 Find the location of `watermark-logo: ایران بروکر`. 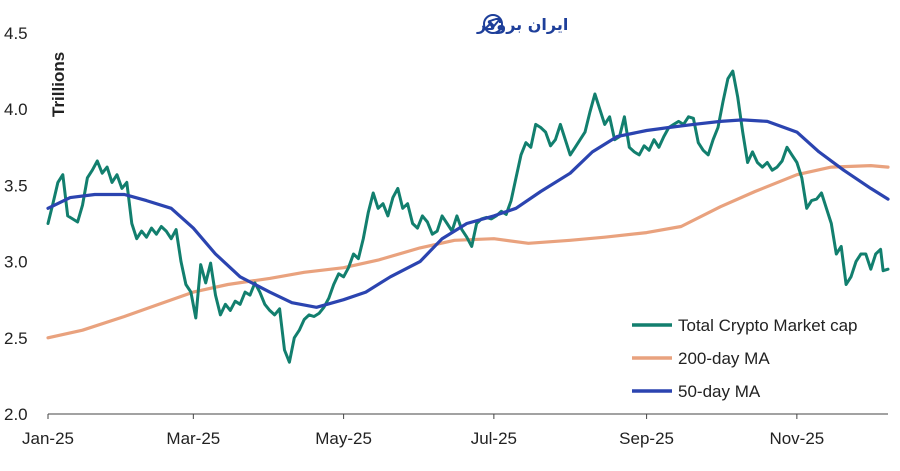

watermark-logo: ایران بروکر is located at coordinates (522, 24).